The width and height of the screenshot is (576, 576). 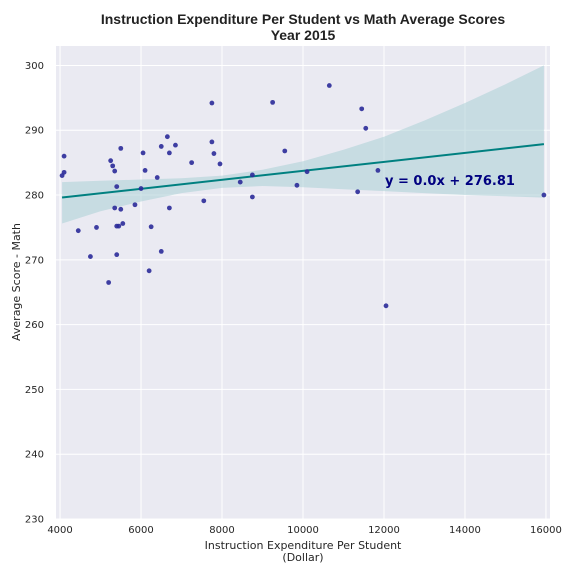 What do you see at coordinates (384, 530) in the screenshot?
I see `x-tick-label: 12000` at bounding box center [384, 530].